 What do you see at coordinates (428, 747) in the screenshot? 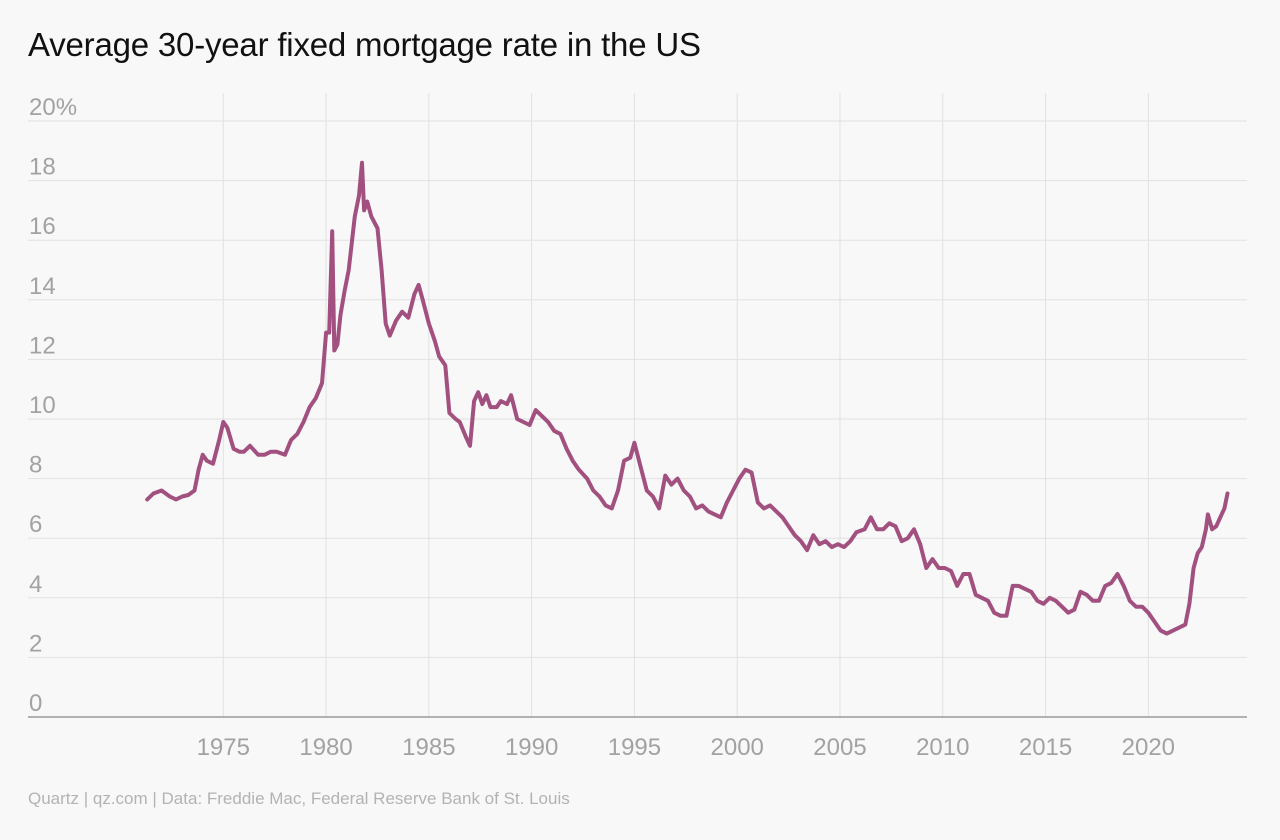
I see `x-tick-label-1985: 1985` at bounding box center [428, 747].